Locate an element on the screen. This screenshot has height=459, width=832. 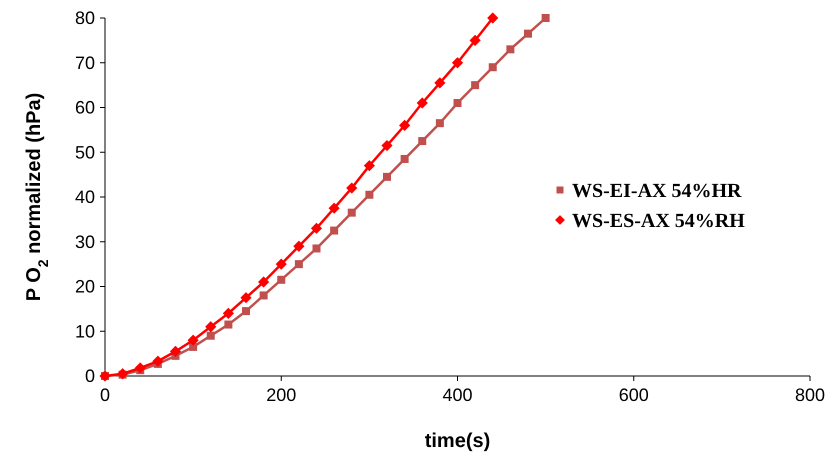
x-tick-label: 600 is located at coordinates (633, 395).